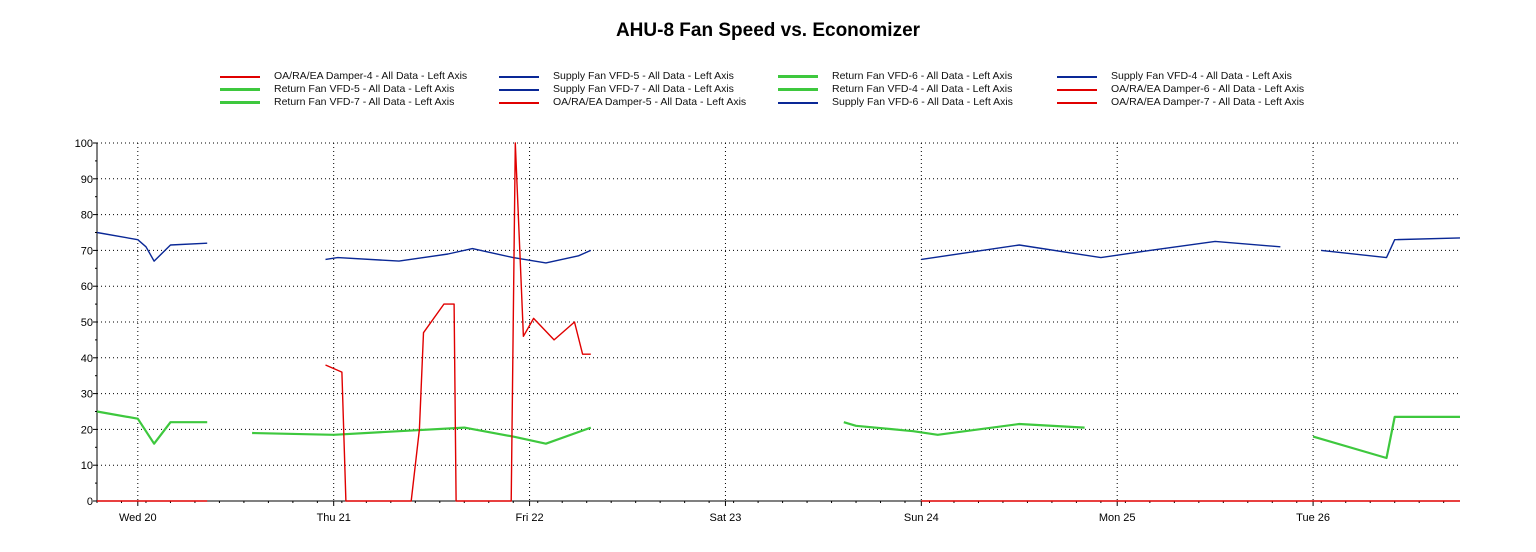  I want to click on legend-label: Return Fan VFD-6 - All Data - Left Axis, so click(922, 76).